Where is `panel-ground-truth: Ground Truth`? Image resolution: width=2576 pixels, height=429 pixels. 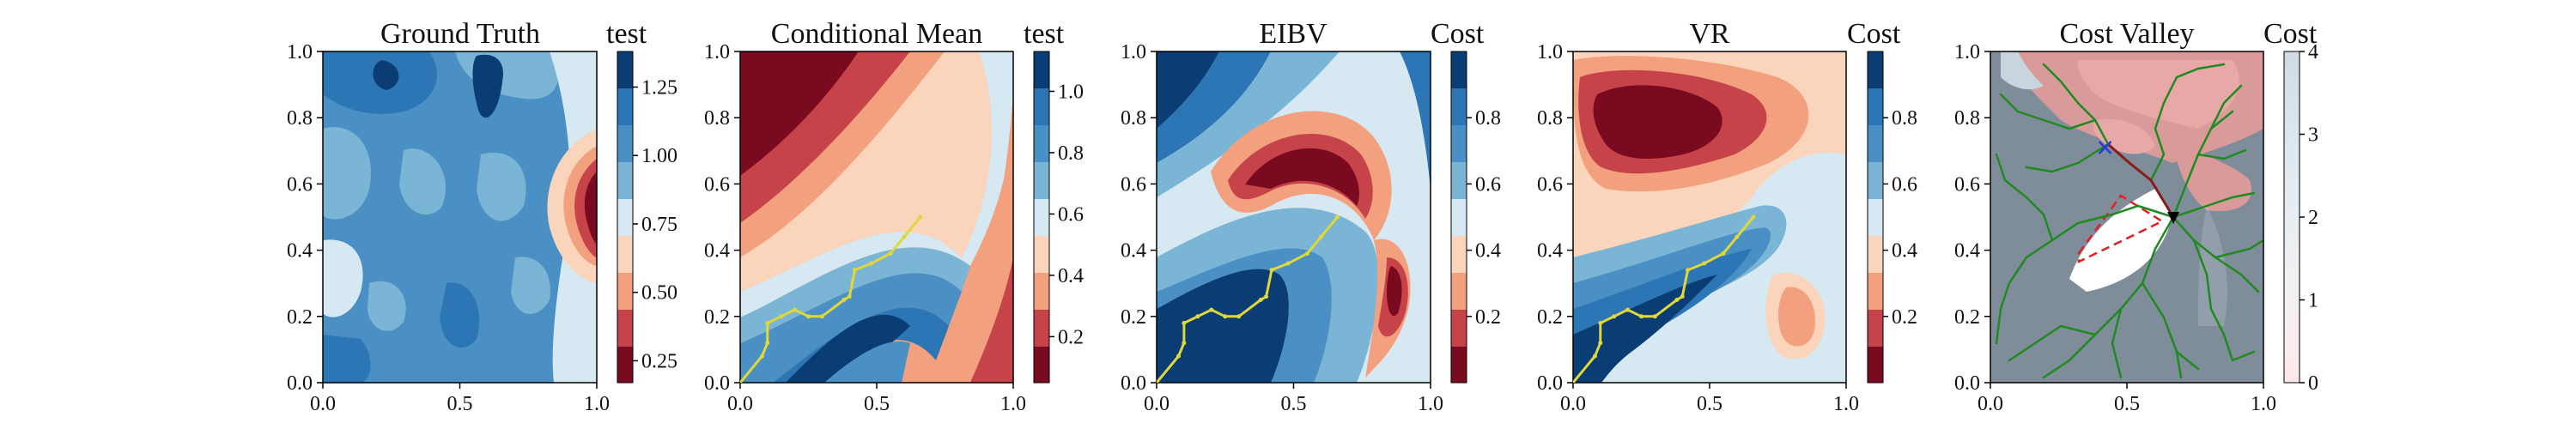 panel-ground-truth: Ground Truth is located at coordinates (485, 201).